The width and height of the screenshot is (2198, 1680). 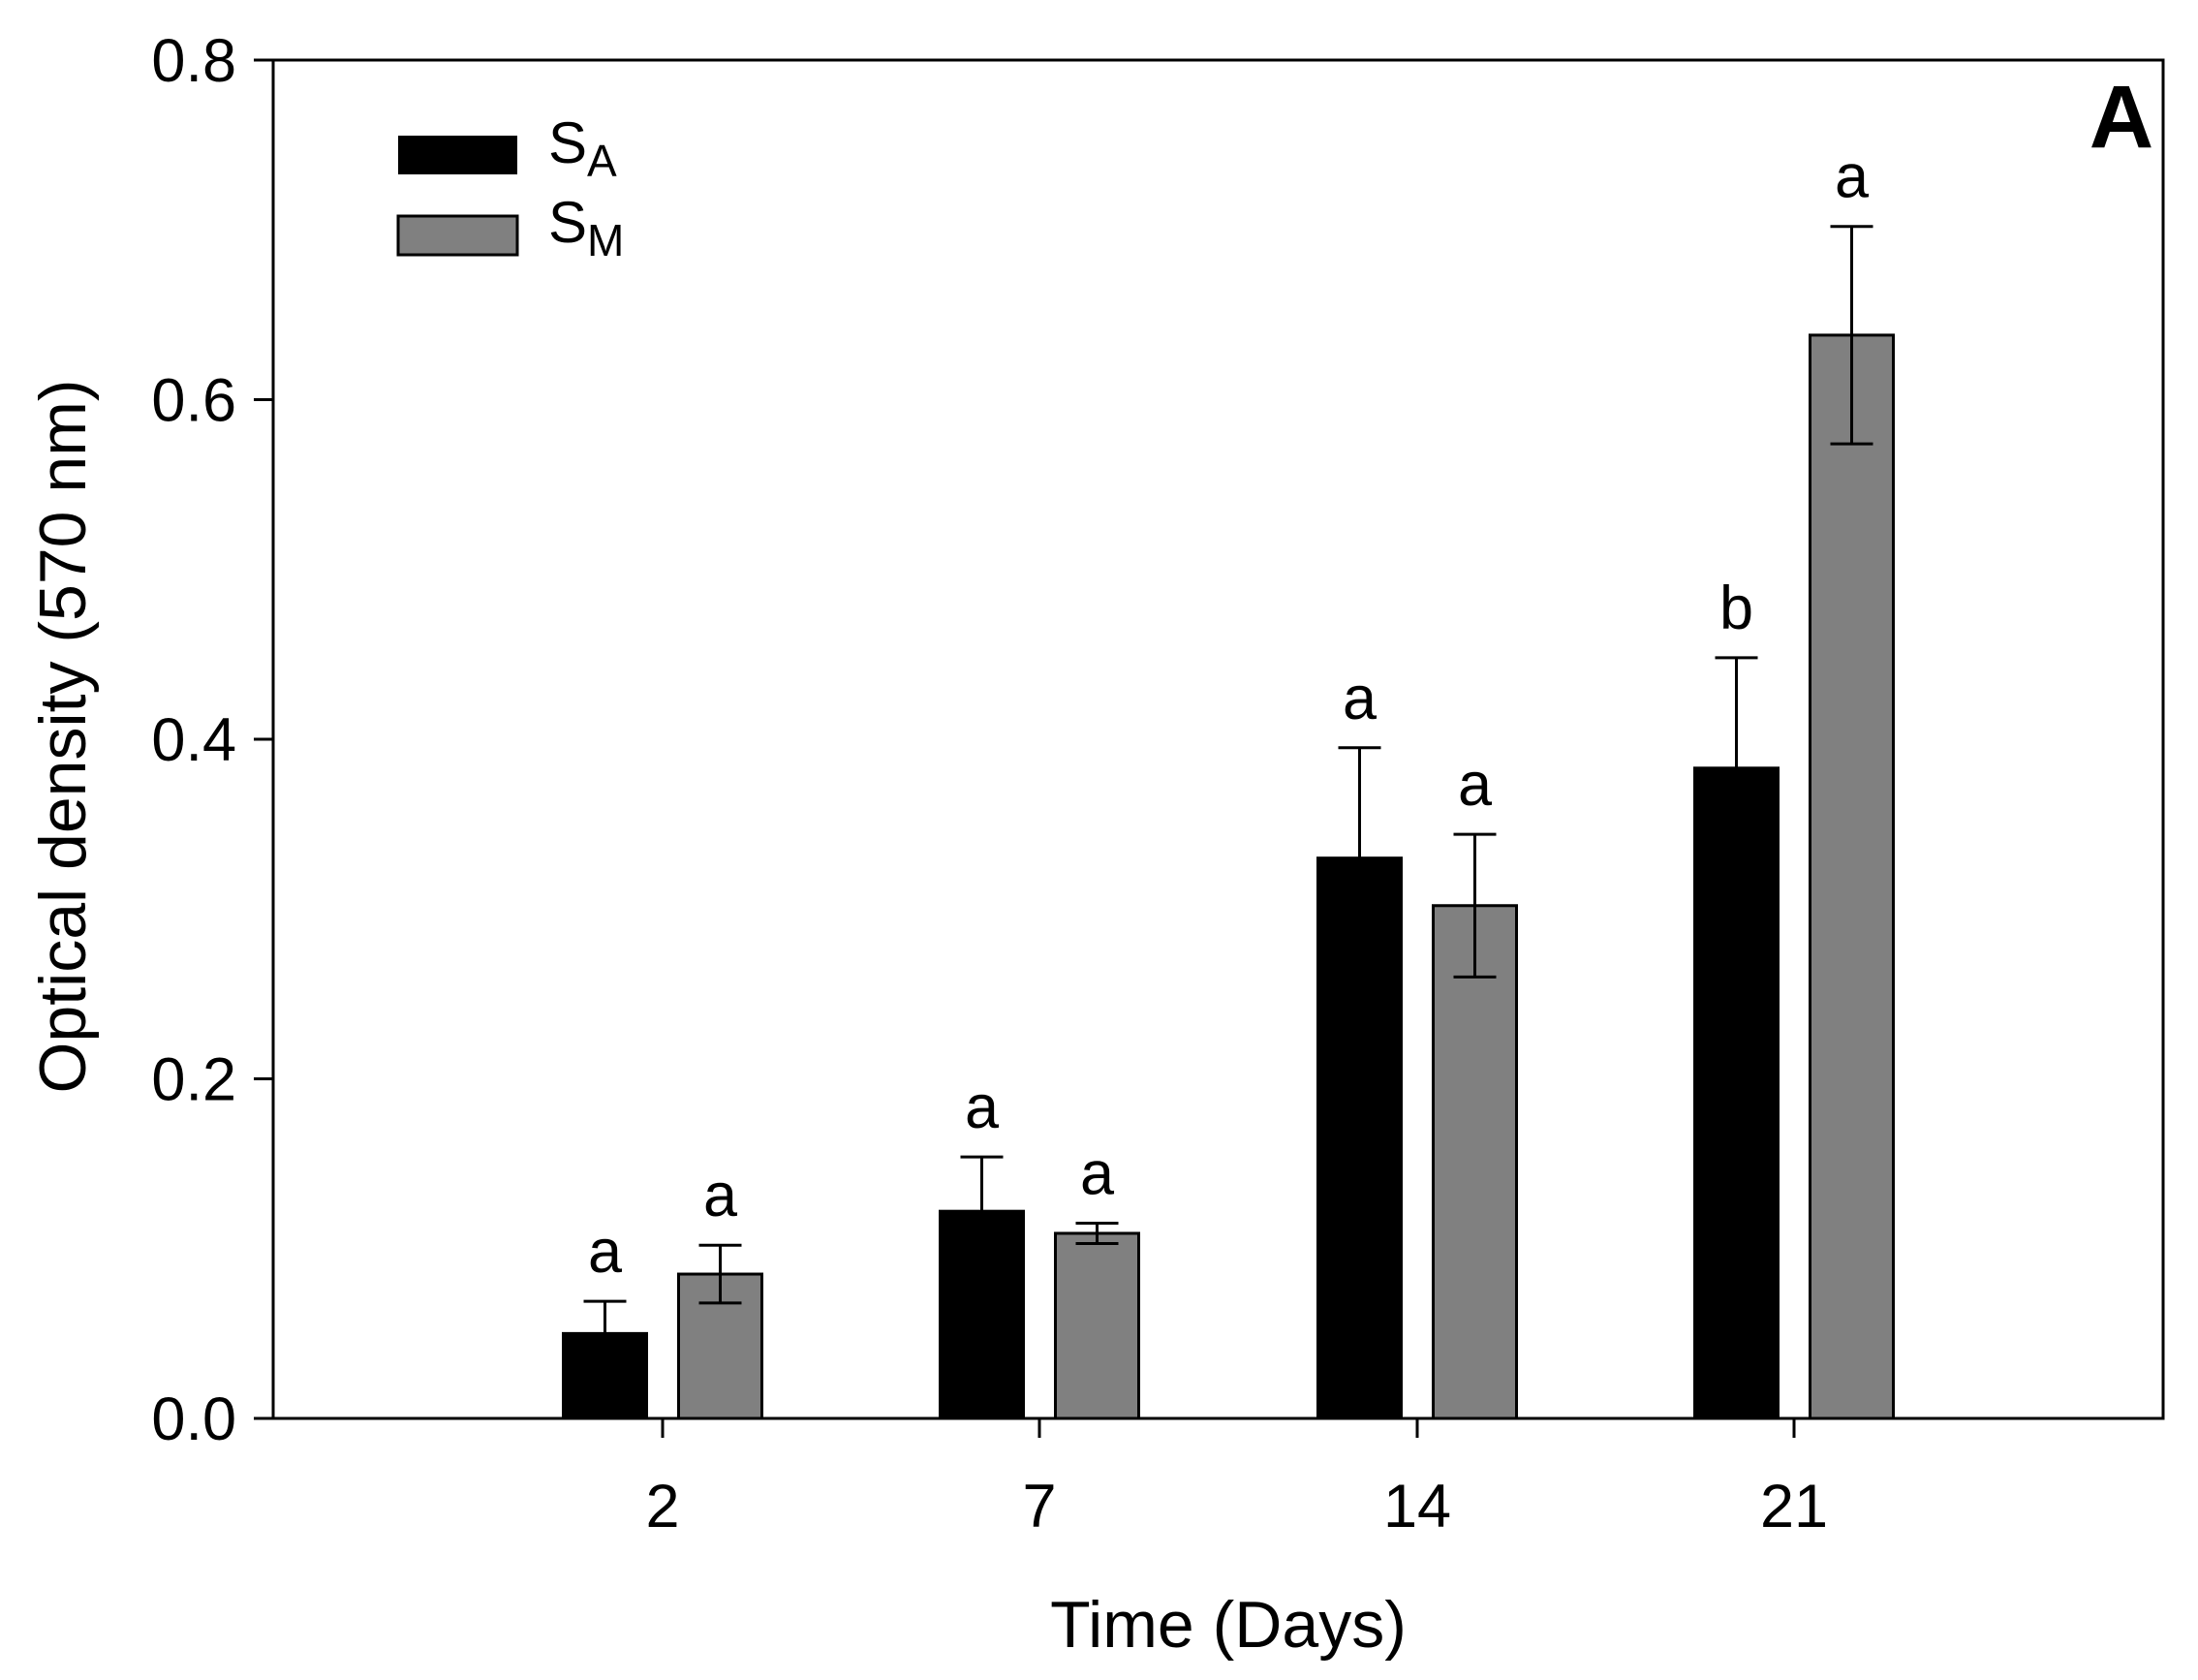 I want to click on x-tick-label: 21, so click(x=1794, y=1507).